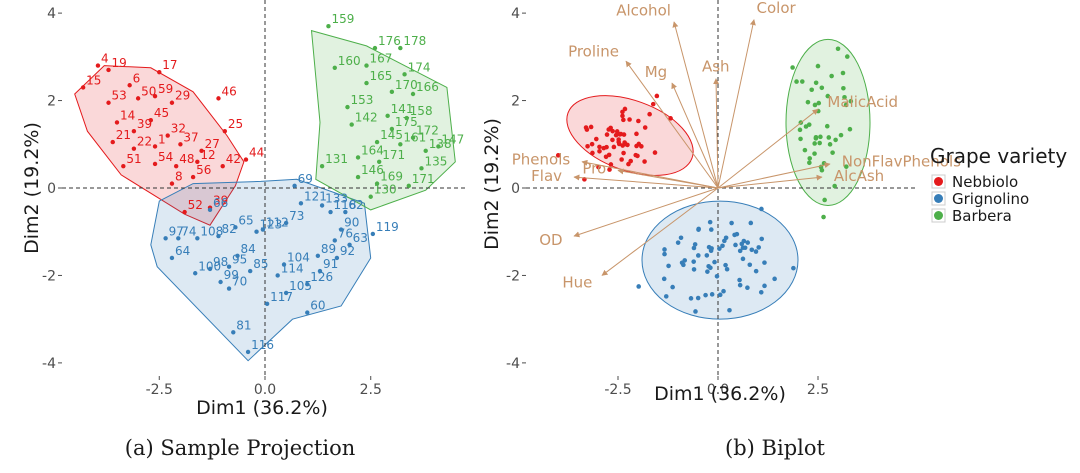 The width and height of the screenshot is (1080, 473). I want to click on point-label-grignolino: 66, so click(220, 203).